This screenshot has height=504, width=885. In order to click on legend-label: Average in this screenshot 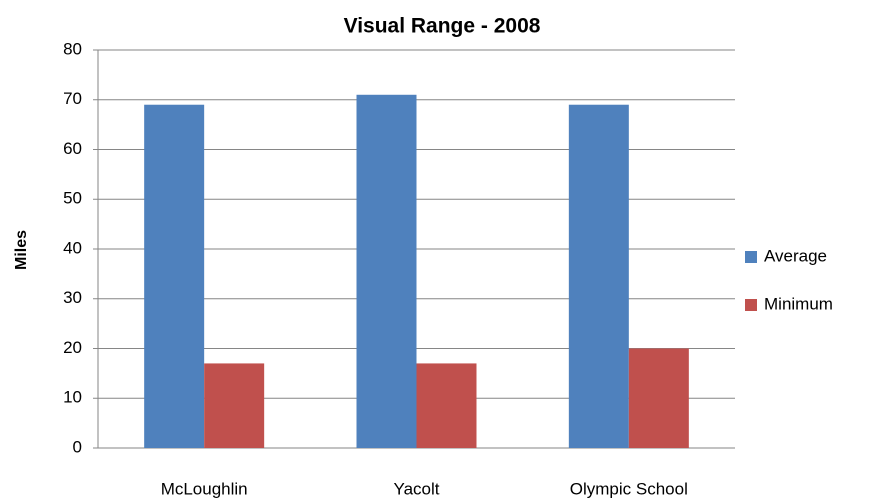, I will do `click(795, 255)`.